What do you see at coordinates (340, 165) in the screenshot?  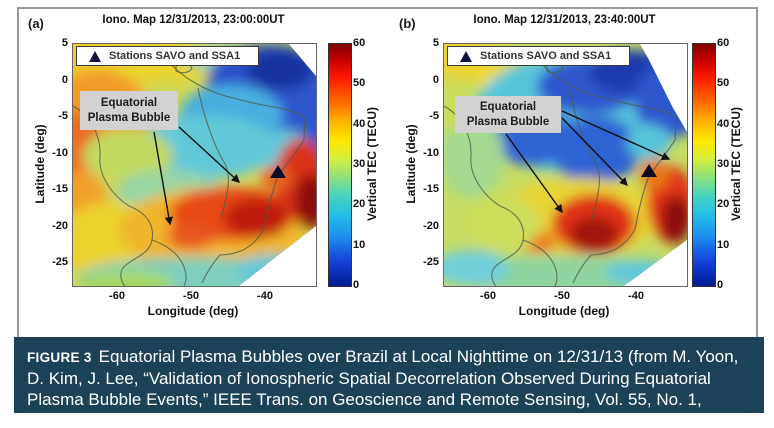 I see `colorbar-panel-a` at bounding box center [340, 165].